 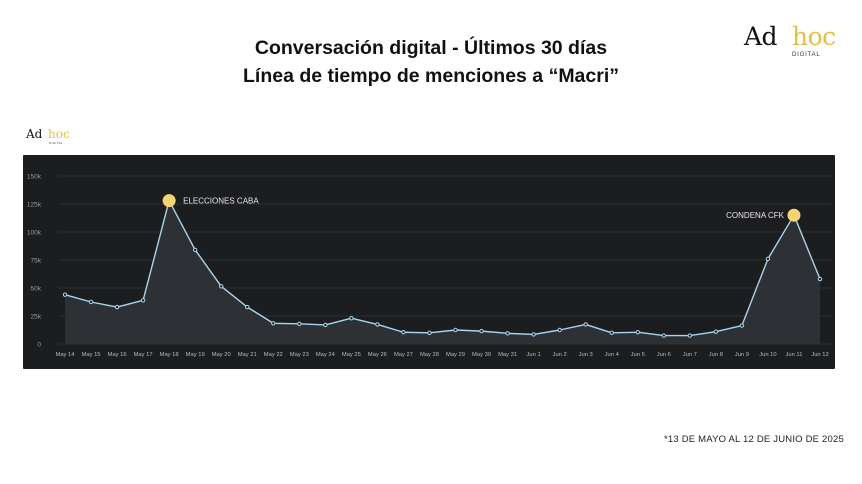 I want to click on x-tick-label: May 17, so click(x=143, y=355).